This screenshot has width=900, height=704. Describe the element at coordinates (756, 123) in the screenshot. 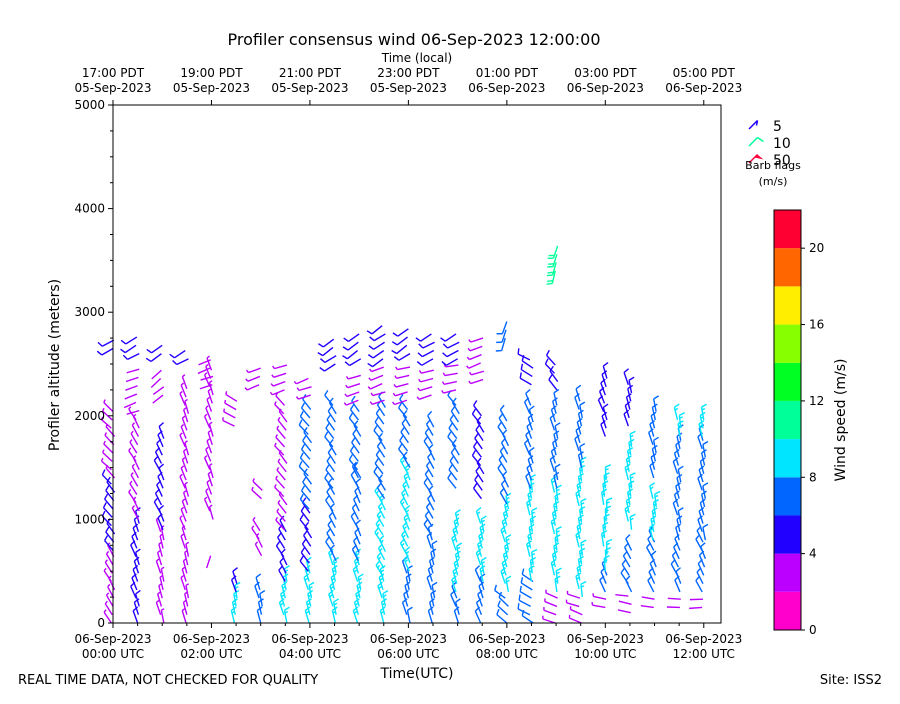

I see `legend-barb-half` at that location.